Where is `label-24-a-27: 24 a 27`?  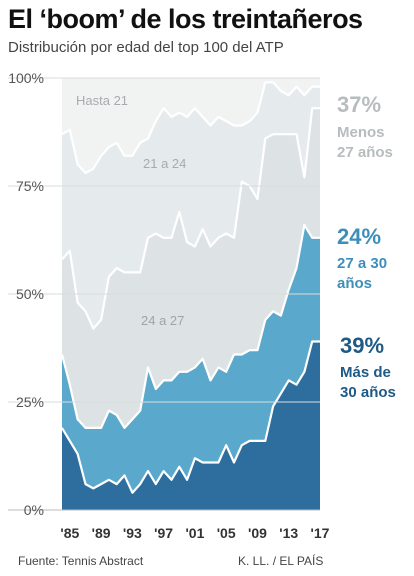
label-24-a-27: 24 a 27 is located at coordinates (162, 320).